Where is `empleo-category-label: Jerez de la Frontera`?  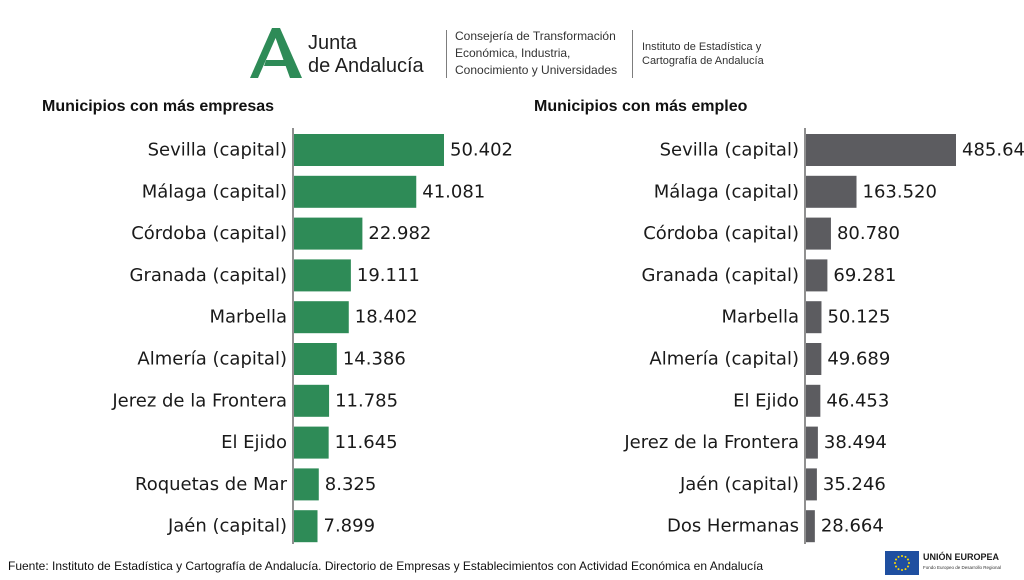 empleo-category-label: Jerez de la Frontera is located at coordinates (711, 442).